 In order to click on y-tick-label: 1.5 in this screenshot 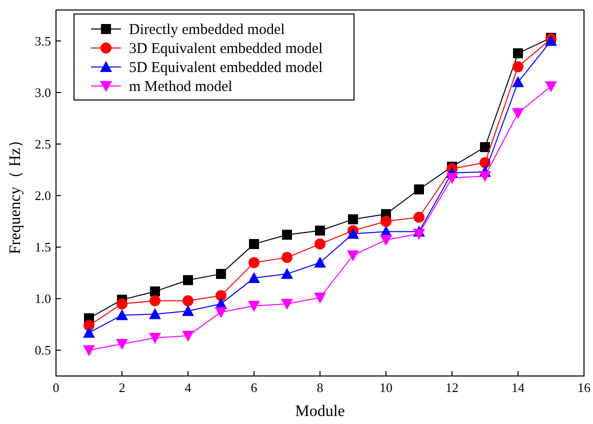, I will do `click(42, 247)`.